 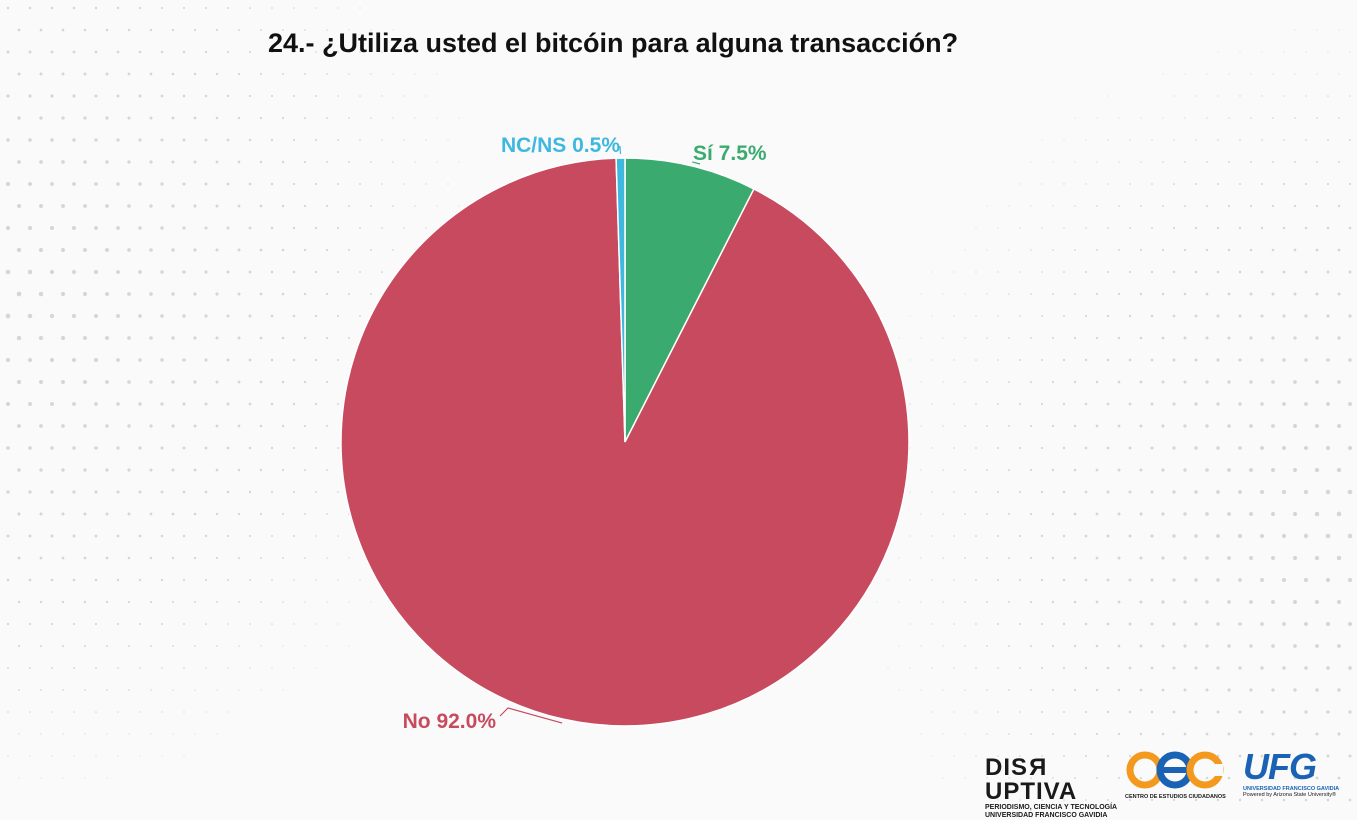 I want to click on cec-logo-mark, so click(x=1175, y=770).